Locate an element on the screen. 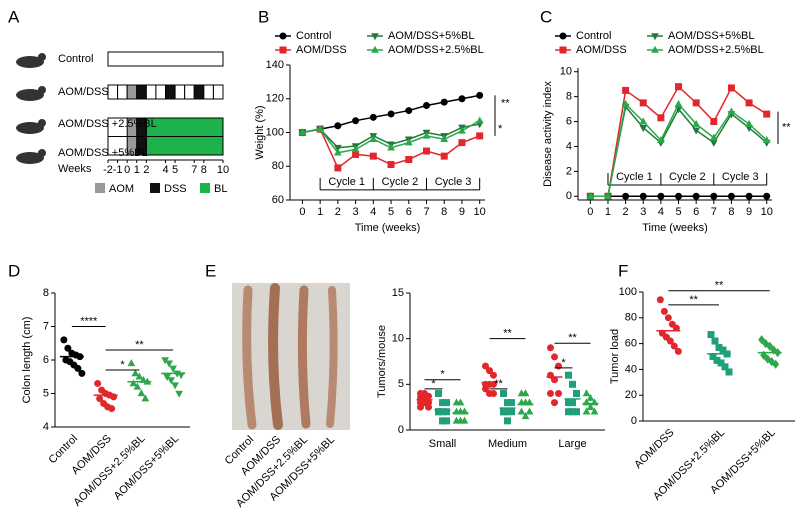  y-tick-label: 60 is located at coordinates (631, 344).